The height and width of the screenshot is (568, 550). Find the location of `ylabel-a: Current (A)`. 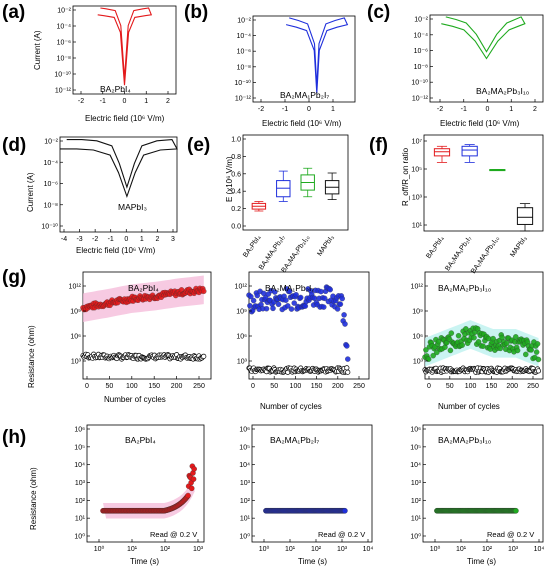

ylabel-a: Current (A) is located at coordinates (37, 50).